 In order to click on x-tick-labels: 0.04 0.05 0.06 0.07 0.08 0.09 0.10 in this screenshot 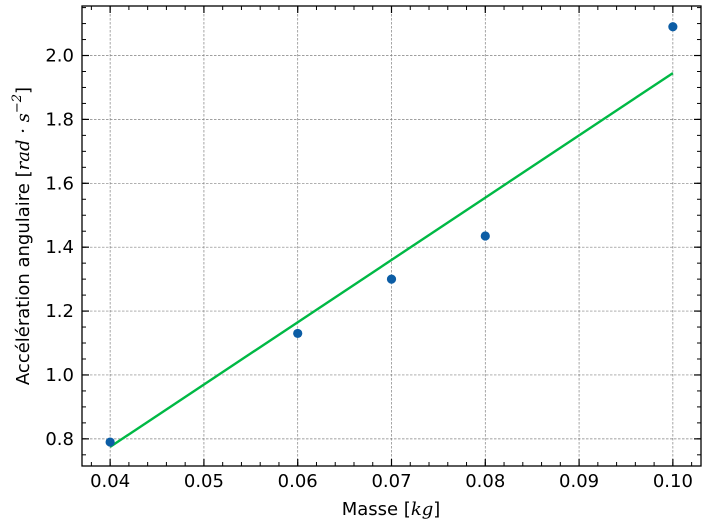, I will do `click(391, 481)`.